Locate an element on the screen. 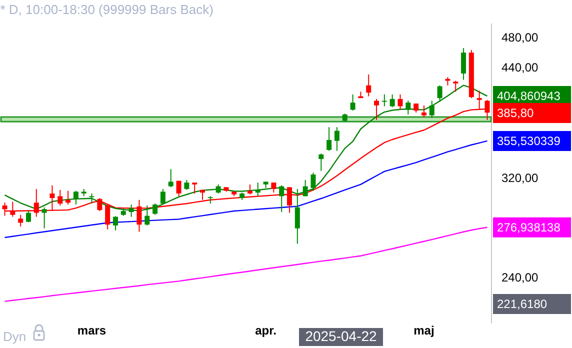 This screenshot has width=572, height=348. text: Dyn is located at coordinates (14, 336).